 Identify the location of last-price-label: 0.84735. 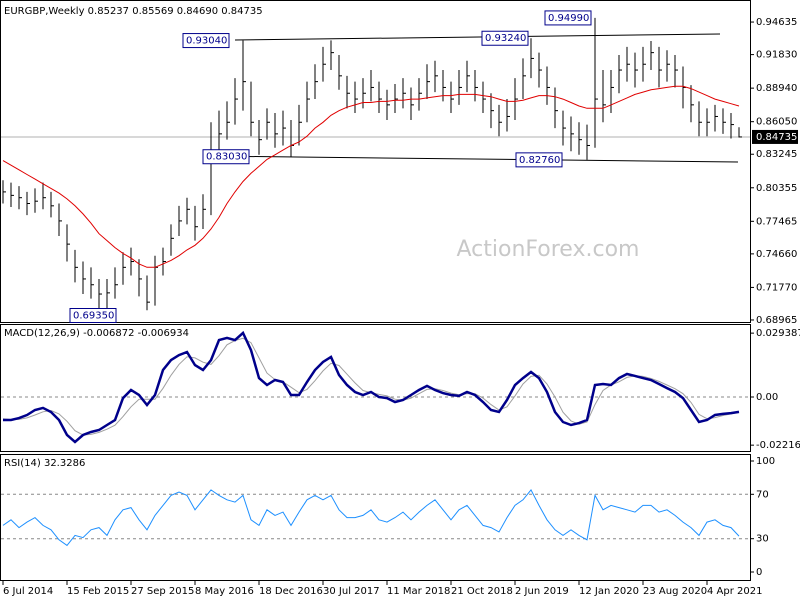
(776, 137).